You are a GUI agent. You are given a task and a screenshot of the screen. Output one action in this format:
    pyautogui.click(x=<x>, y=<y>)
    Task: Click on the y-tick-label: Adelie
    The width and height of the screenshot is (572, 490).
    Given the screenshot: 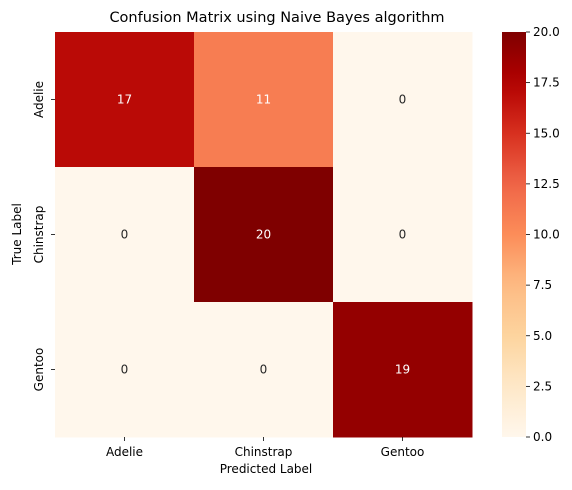 What is the action you would take?
    pyautogui.click(x=39, y=99)
    